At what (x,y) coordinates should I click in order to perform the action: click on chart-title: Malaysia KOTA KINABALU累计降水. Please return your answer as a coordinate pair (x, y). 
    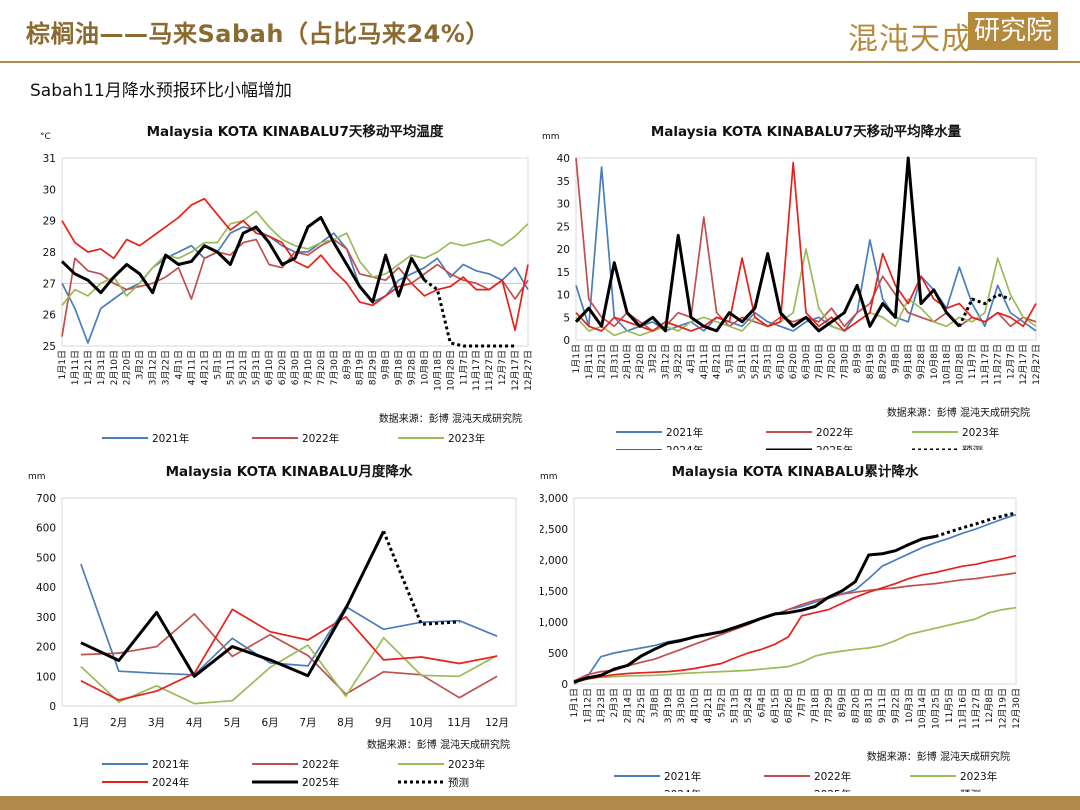
    Looking at the image, I should click on (795, 471).